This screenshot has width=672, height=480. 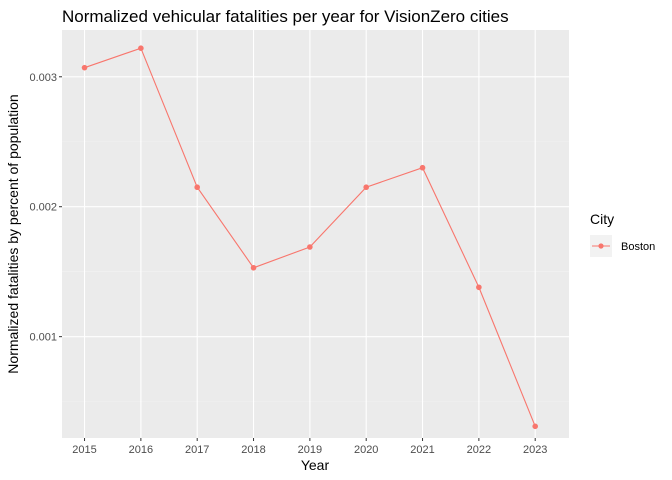 What do you see at coordinates (43, 78) in the screenshot?
I see `y-tick-label: 0.003` at bounding box center [43, 78].